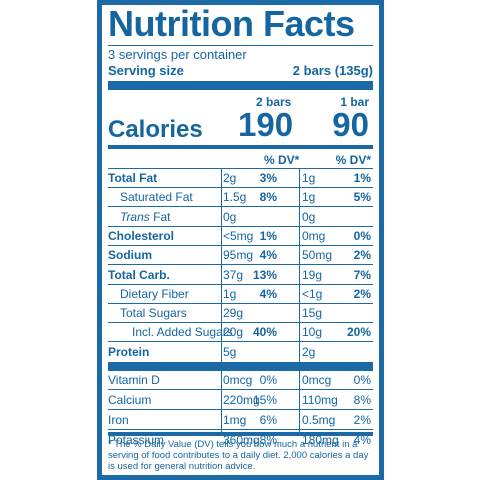  I want to click on amount-1-bar: 10g, so click(312, 332).